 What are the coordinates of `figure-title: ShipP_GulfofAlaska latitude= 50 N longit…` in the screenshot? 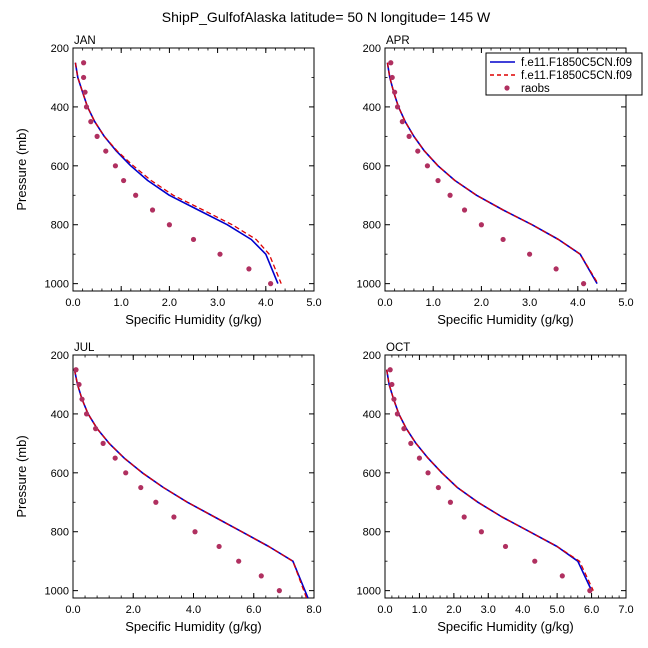 It's located at (326, 17).